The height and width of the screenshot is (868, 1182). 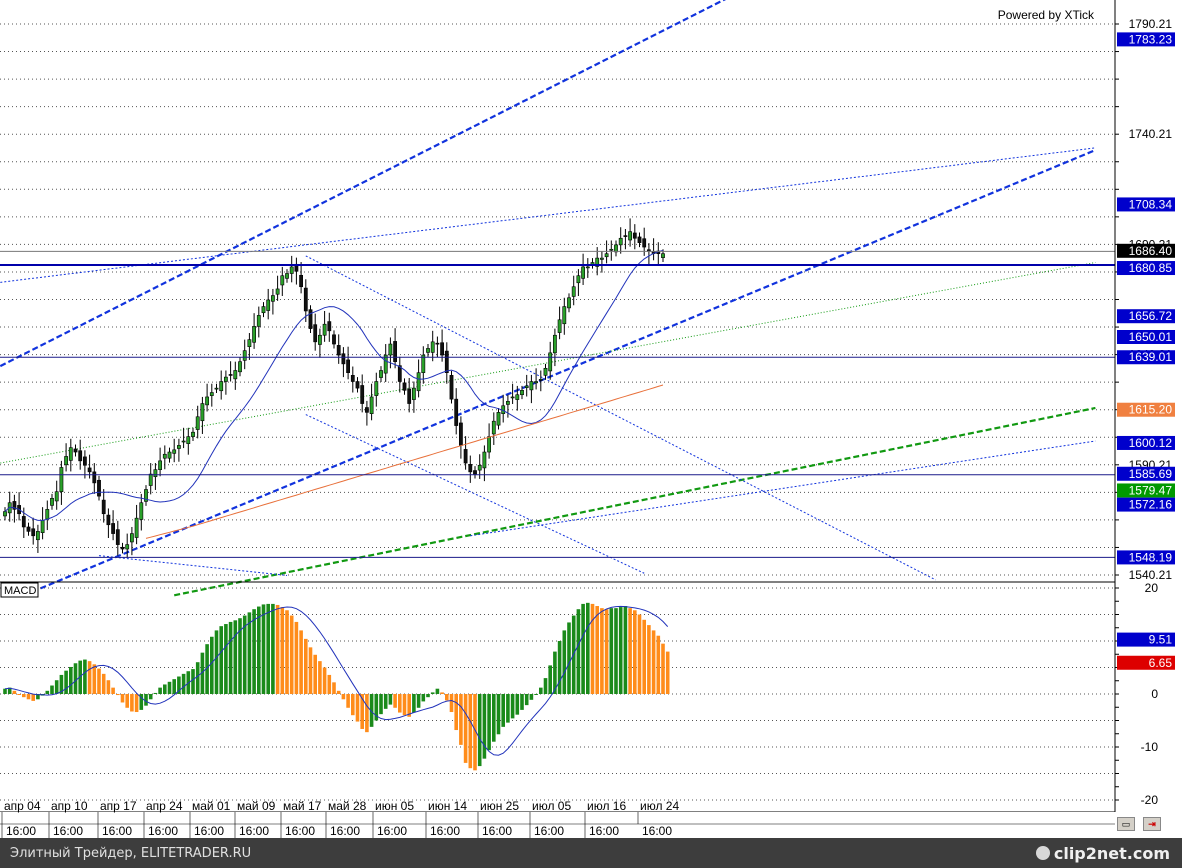 I want to click on date-label: апр 04, so click(x=22, y=806).